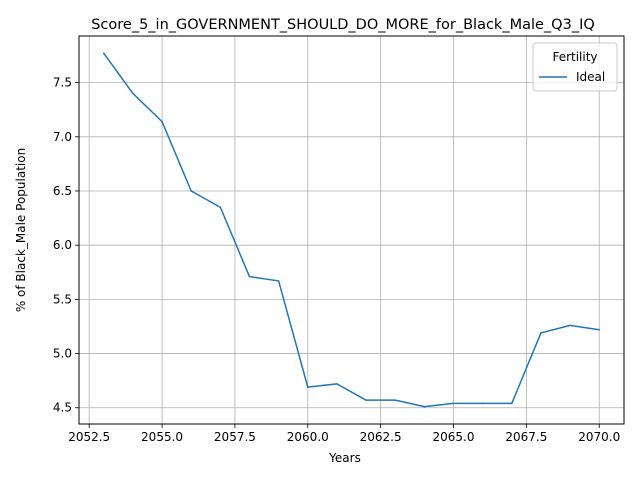 Image resolution: width=640 pixels, height=480 pixels. I want to click on x-tick-label: 2067.5, so click(526, 437).